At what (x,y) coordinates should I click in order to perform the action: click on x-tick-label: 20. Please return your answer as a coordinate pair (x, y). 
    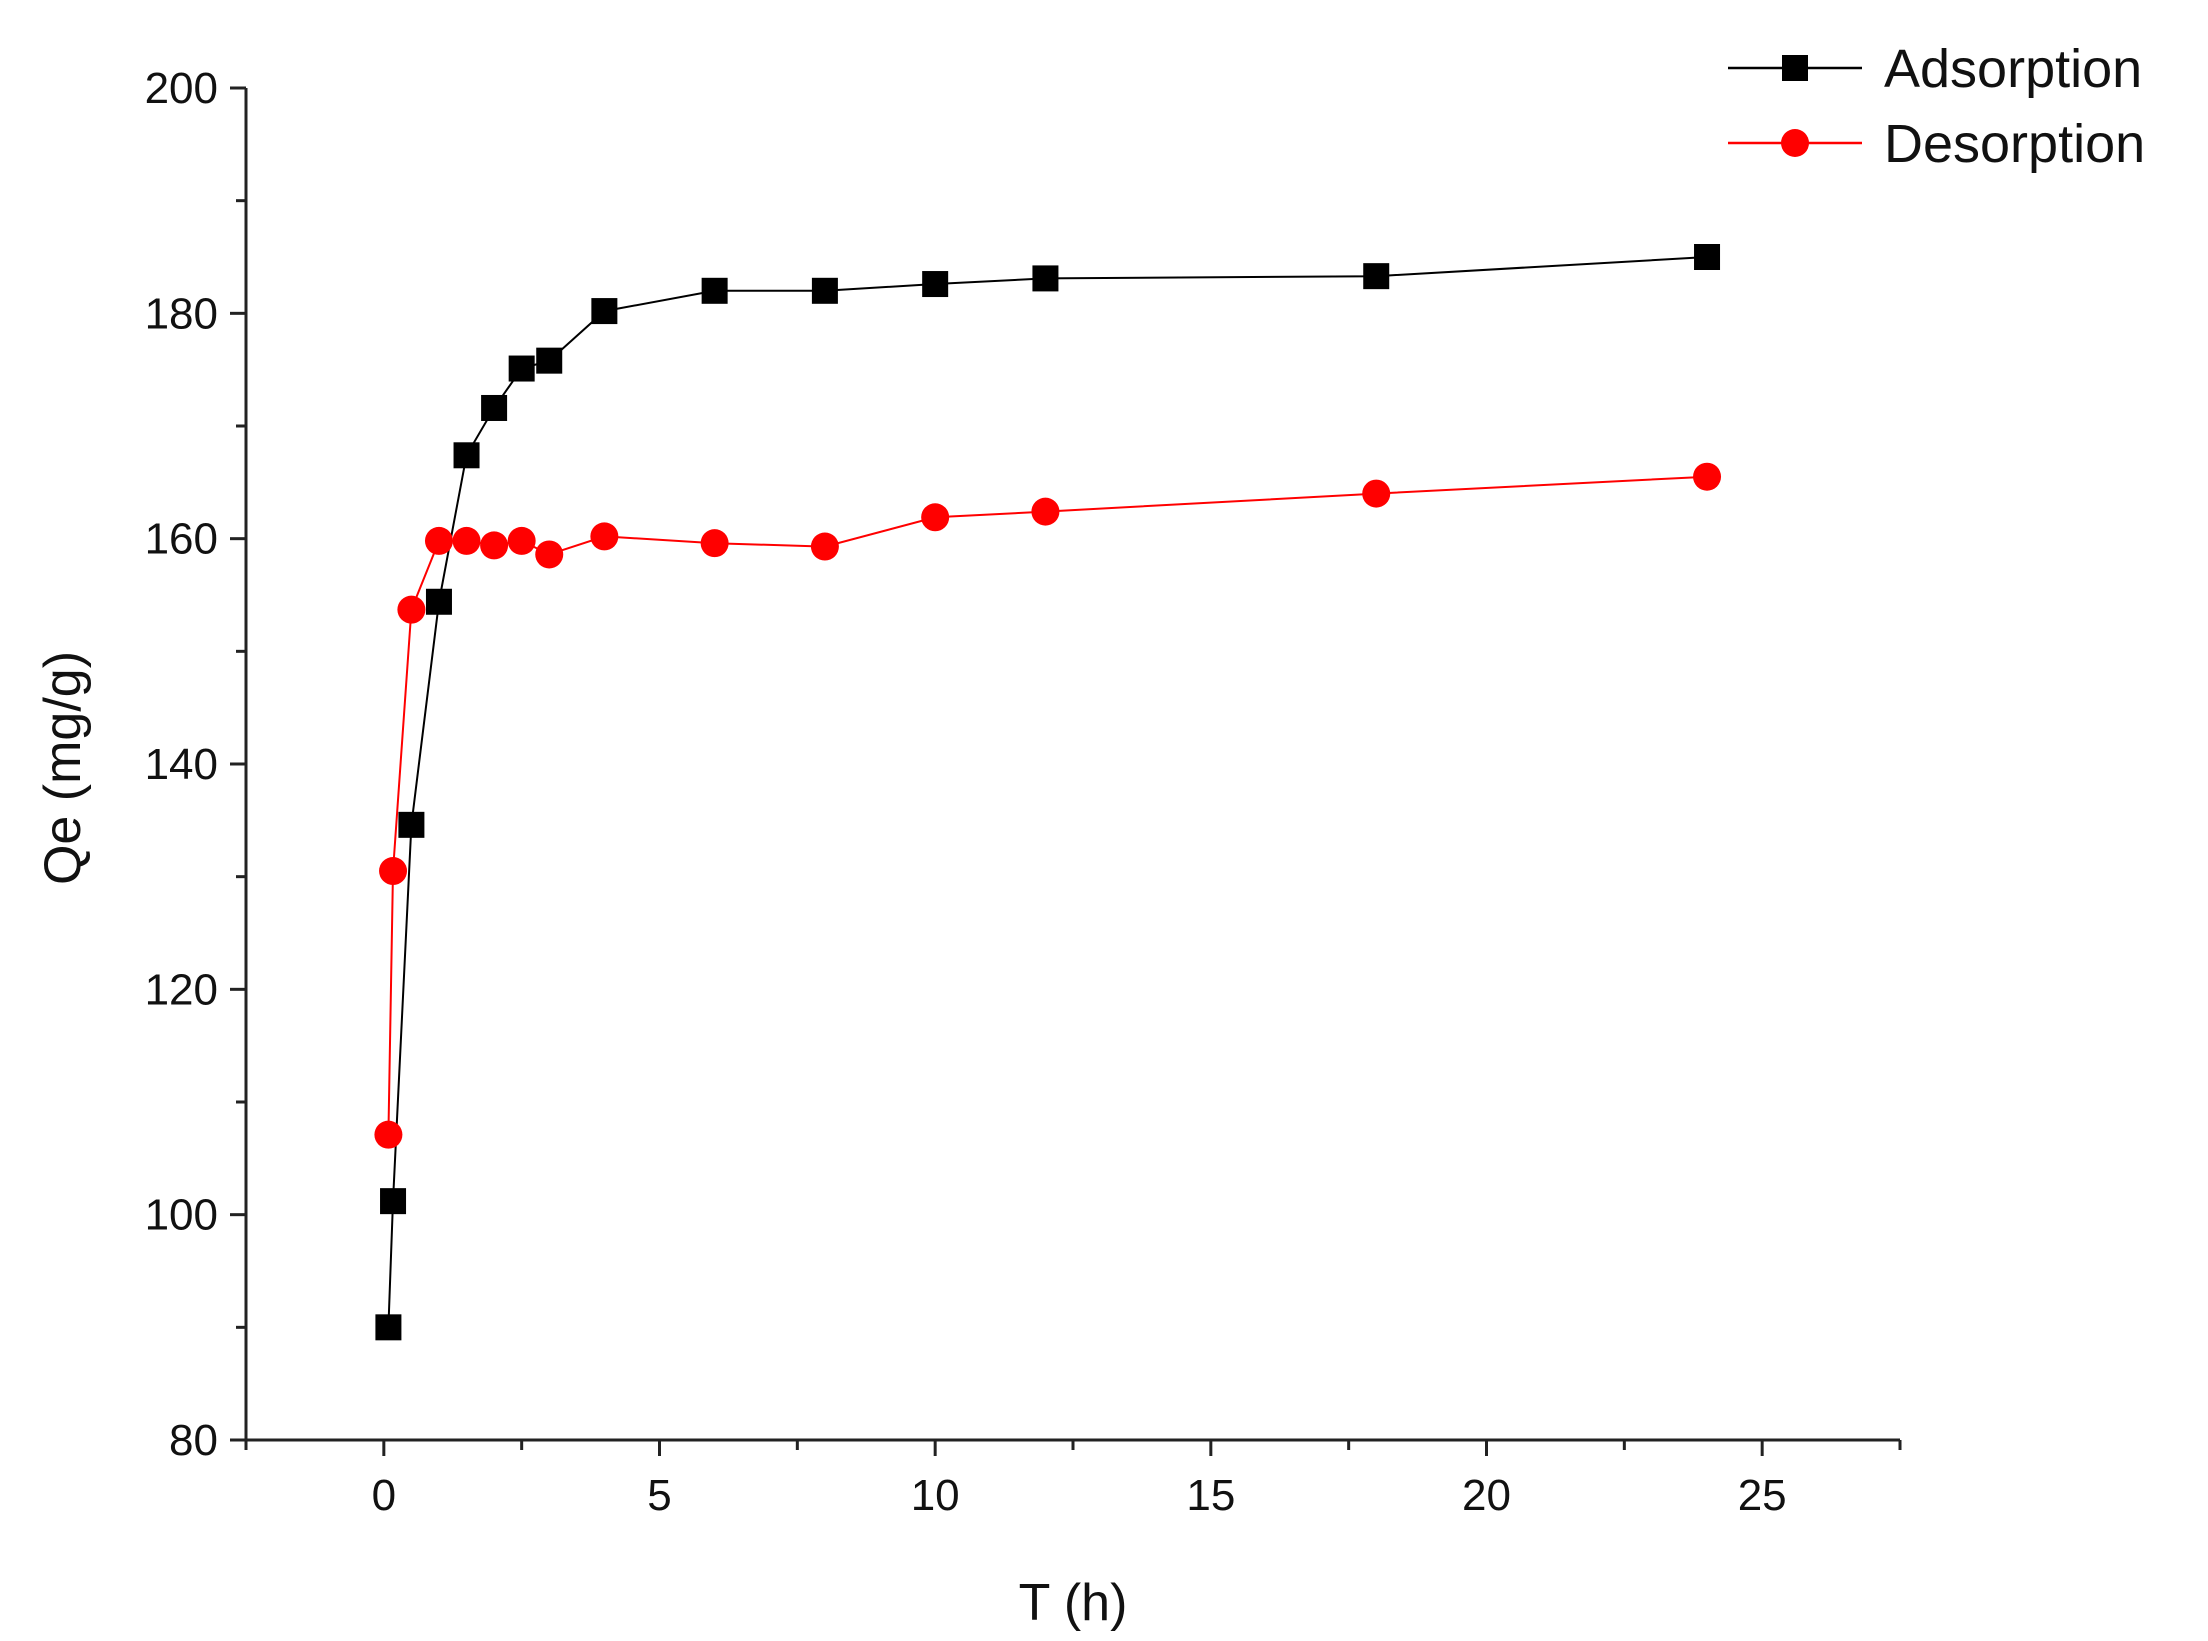
    Looking at the image, I should click on (1486, 1495).